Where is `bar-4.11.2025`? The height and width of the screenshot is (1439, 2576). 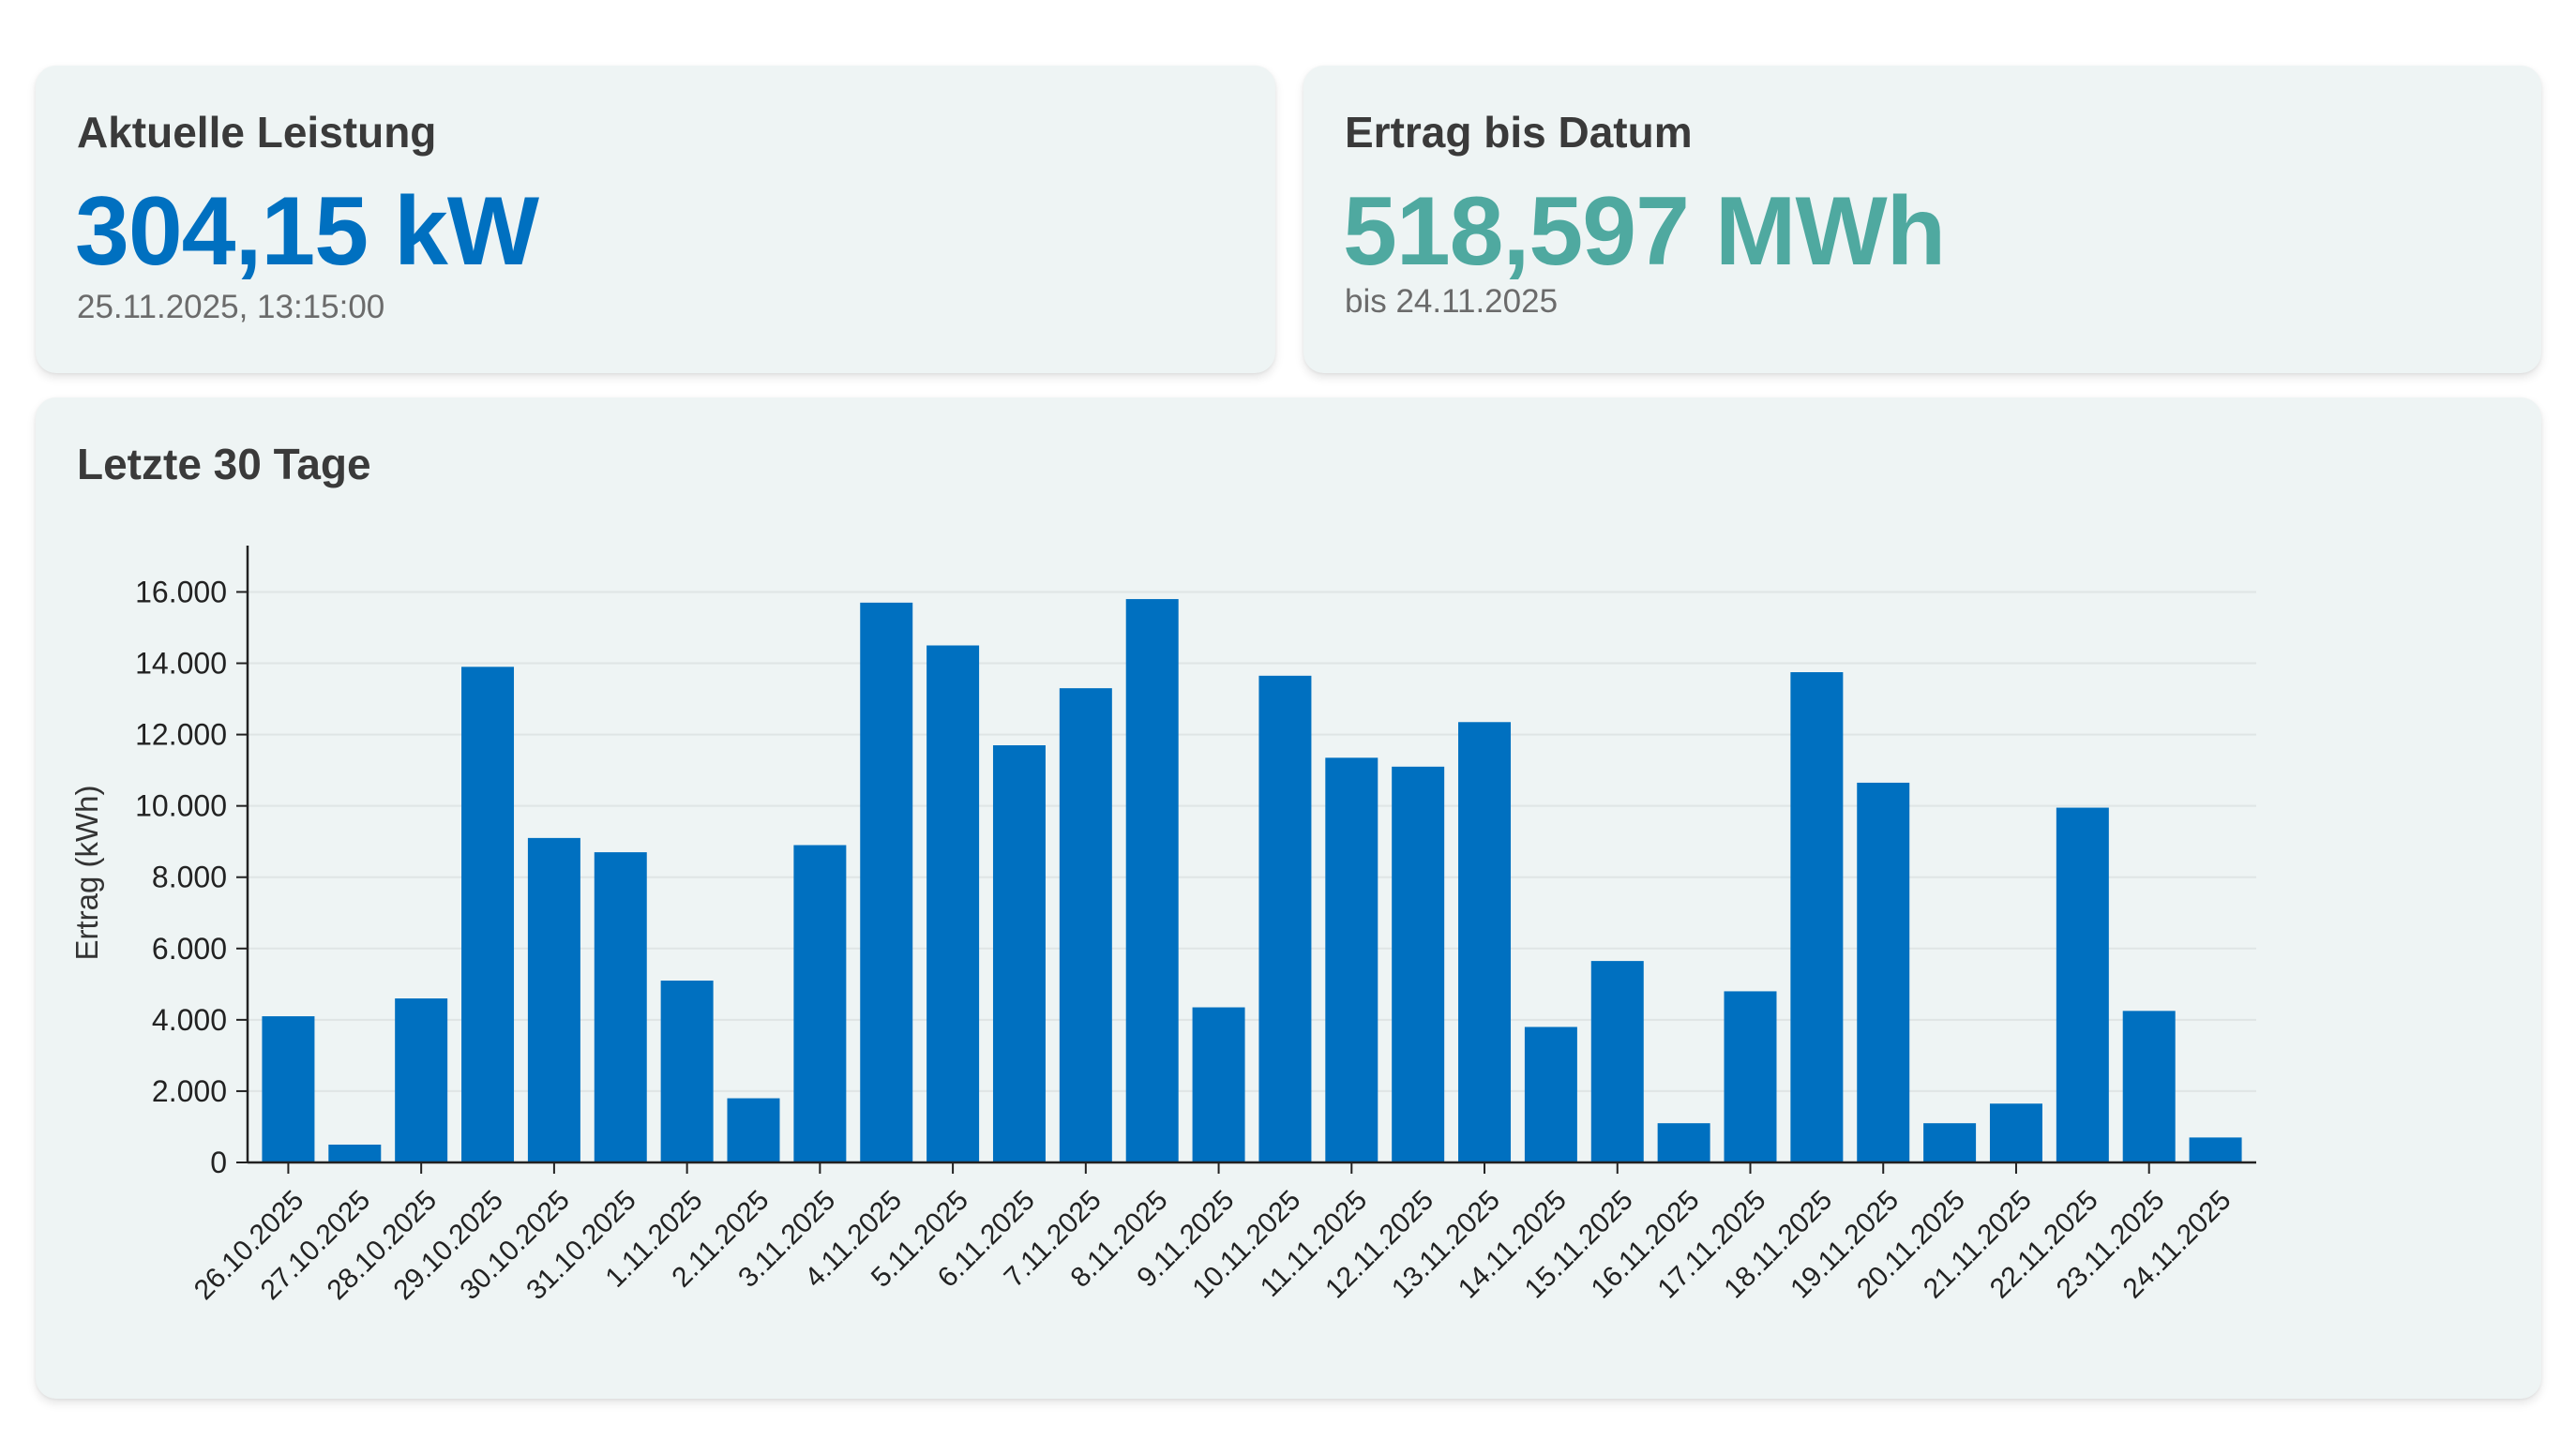 bar-4.11.2025 is located at coordinates (886, 882).